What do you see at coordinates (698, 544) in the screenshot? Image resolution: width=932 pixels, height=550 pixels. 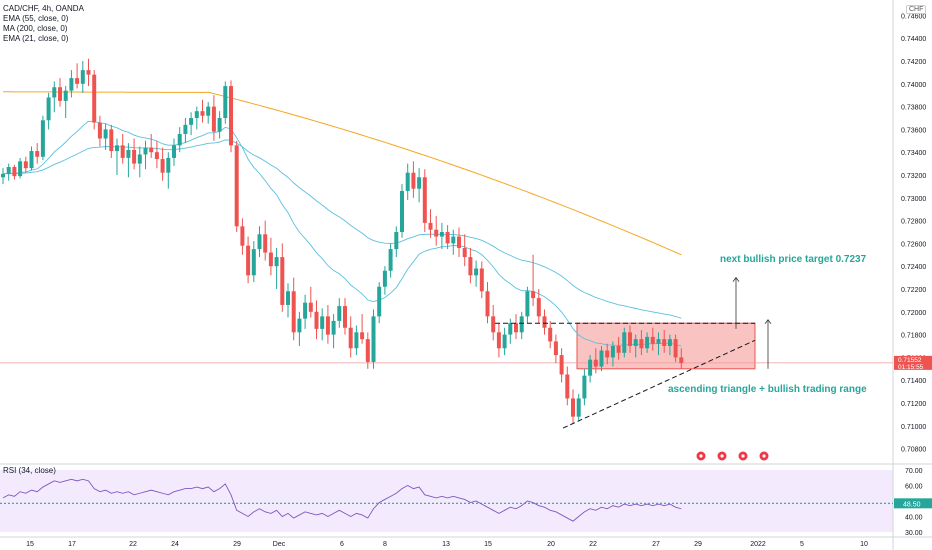 I see `time-tick-label: 29` at bounding box center [698, 544].